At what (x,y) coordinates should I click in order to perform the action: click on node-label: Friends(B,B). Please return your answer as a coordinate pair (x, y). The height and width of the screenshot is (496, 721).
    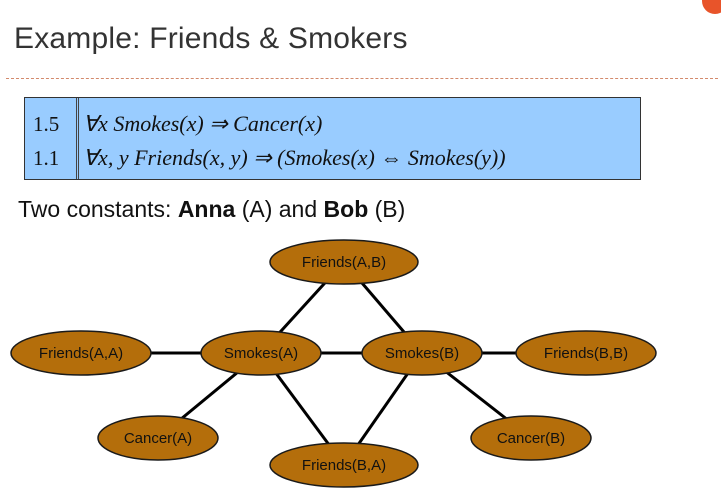
    Looking at the image, I should click on (586, 353).